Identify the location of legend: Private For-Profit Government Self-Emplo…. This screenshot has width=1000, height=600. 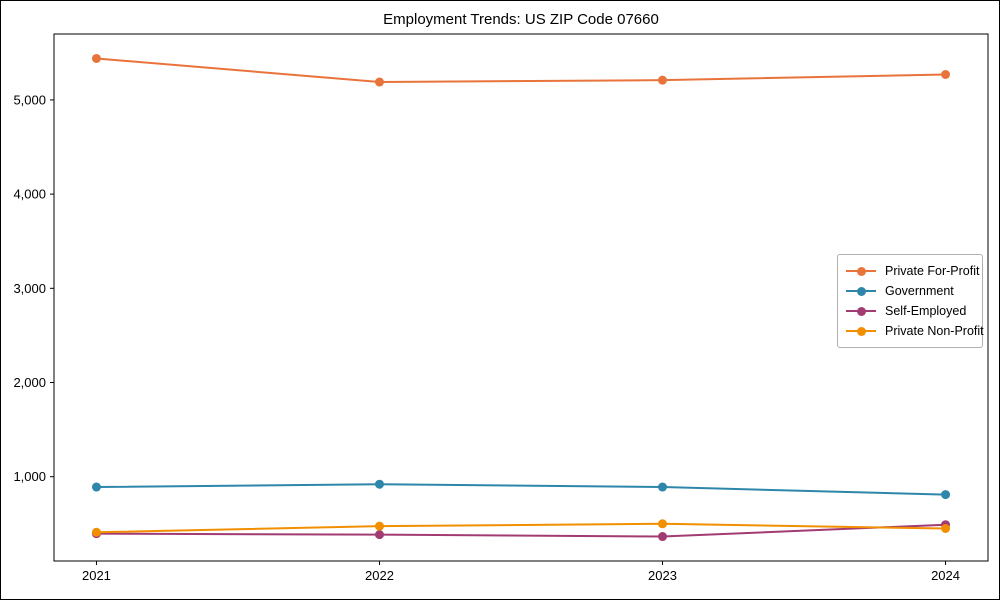
(910, 301).